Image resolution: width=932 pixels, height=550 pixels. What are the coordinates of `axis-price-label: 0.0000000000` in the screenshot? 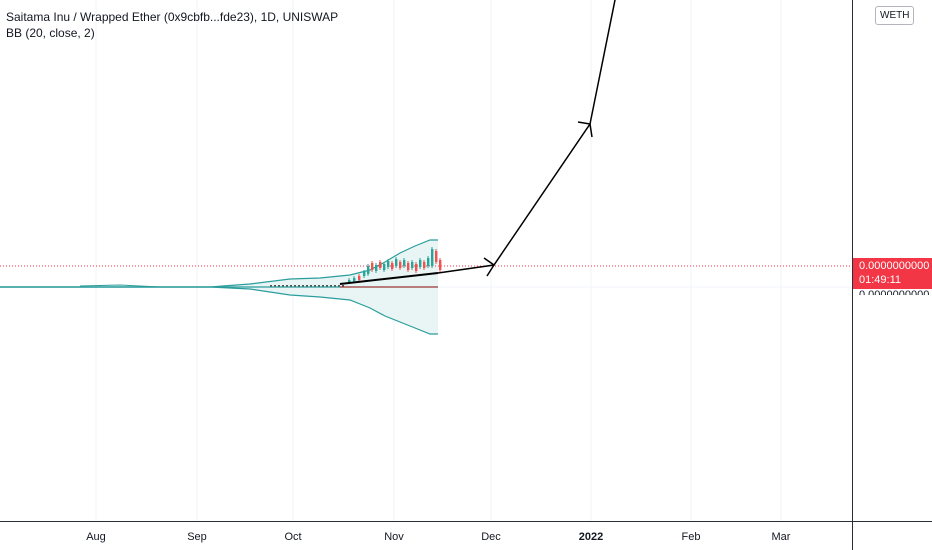 It's located at (894, 292).